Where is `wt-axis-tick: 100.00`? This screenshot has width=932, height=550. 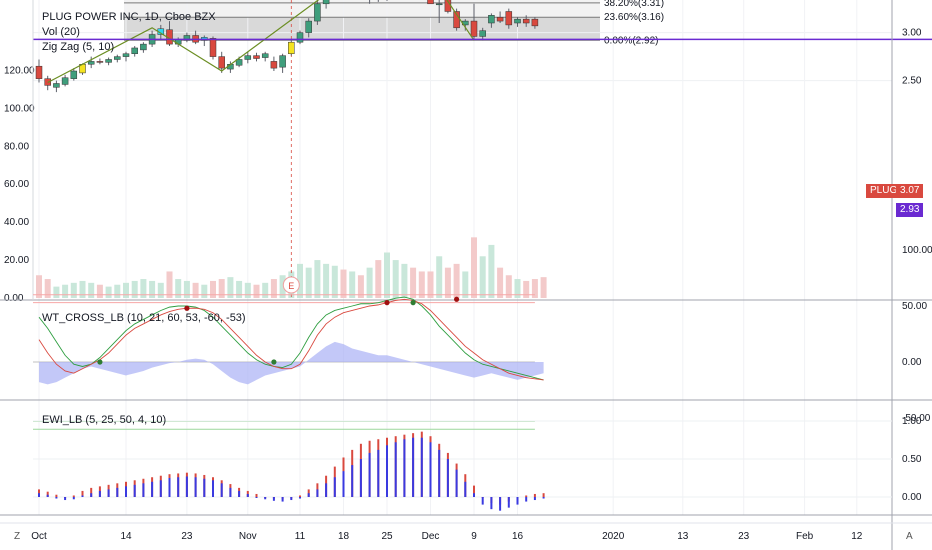 wt-axis-tick: 100.00 is located at coordinates (917, 250).